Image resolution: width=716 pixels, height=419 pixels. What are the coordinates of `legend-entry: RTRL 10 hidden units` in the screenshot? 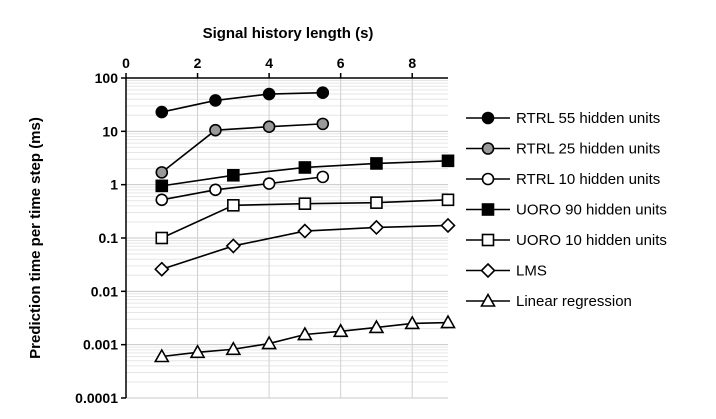 It's located at (563, 179).